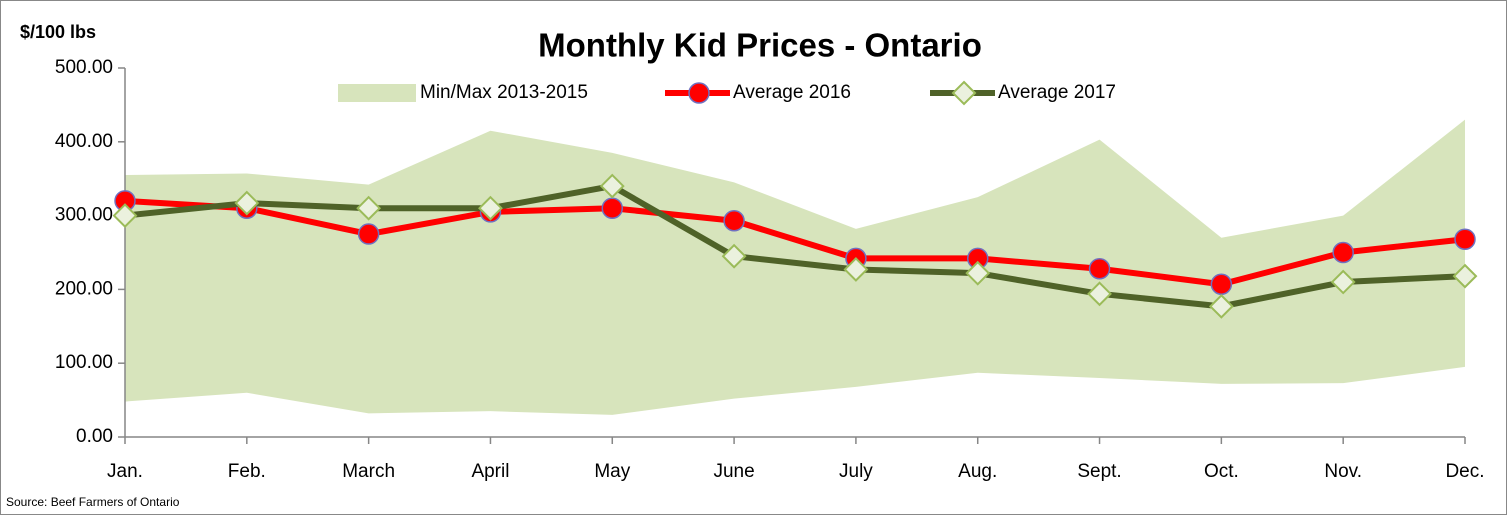 Image resolution: width=1507 pixels, height=515 pixels. I want to click on y-tick-label: 500.00, so click(84, 67).